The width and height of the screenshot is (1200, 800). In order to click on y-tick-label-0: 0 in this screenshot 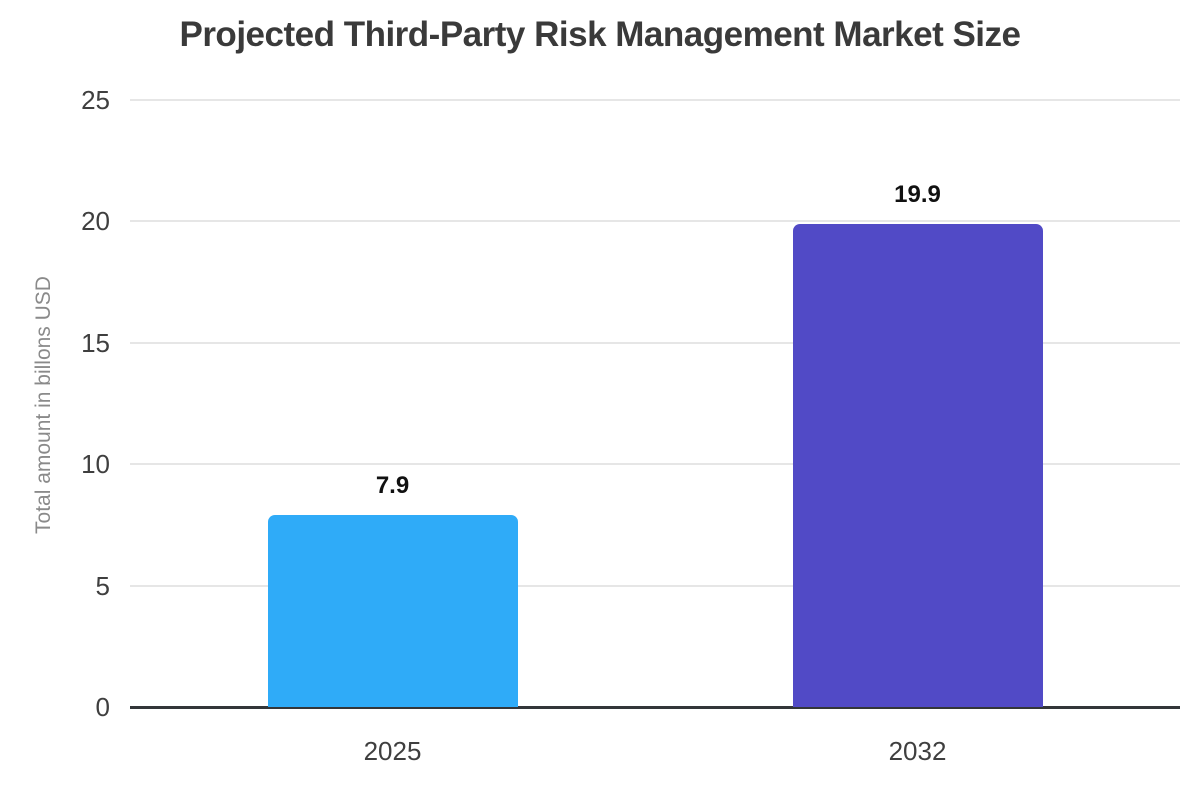, I will do `click(102, 707)`.